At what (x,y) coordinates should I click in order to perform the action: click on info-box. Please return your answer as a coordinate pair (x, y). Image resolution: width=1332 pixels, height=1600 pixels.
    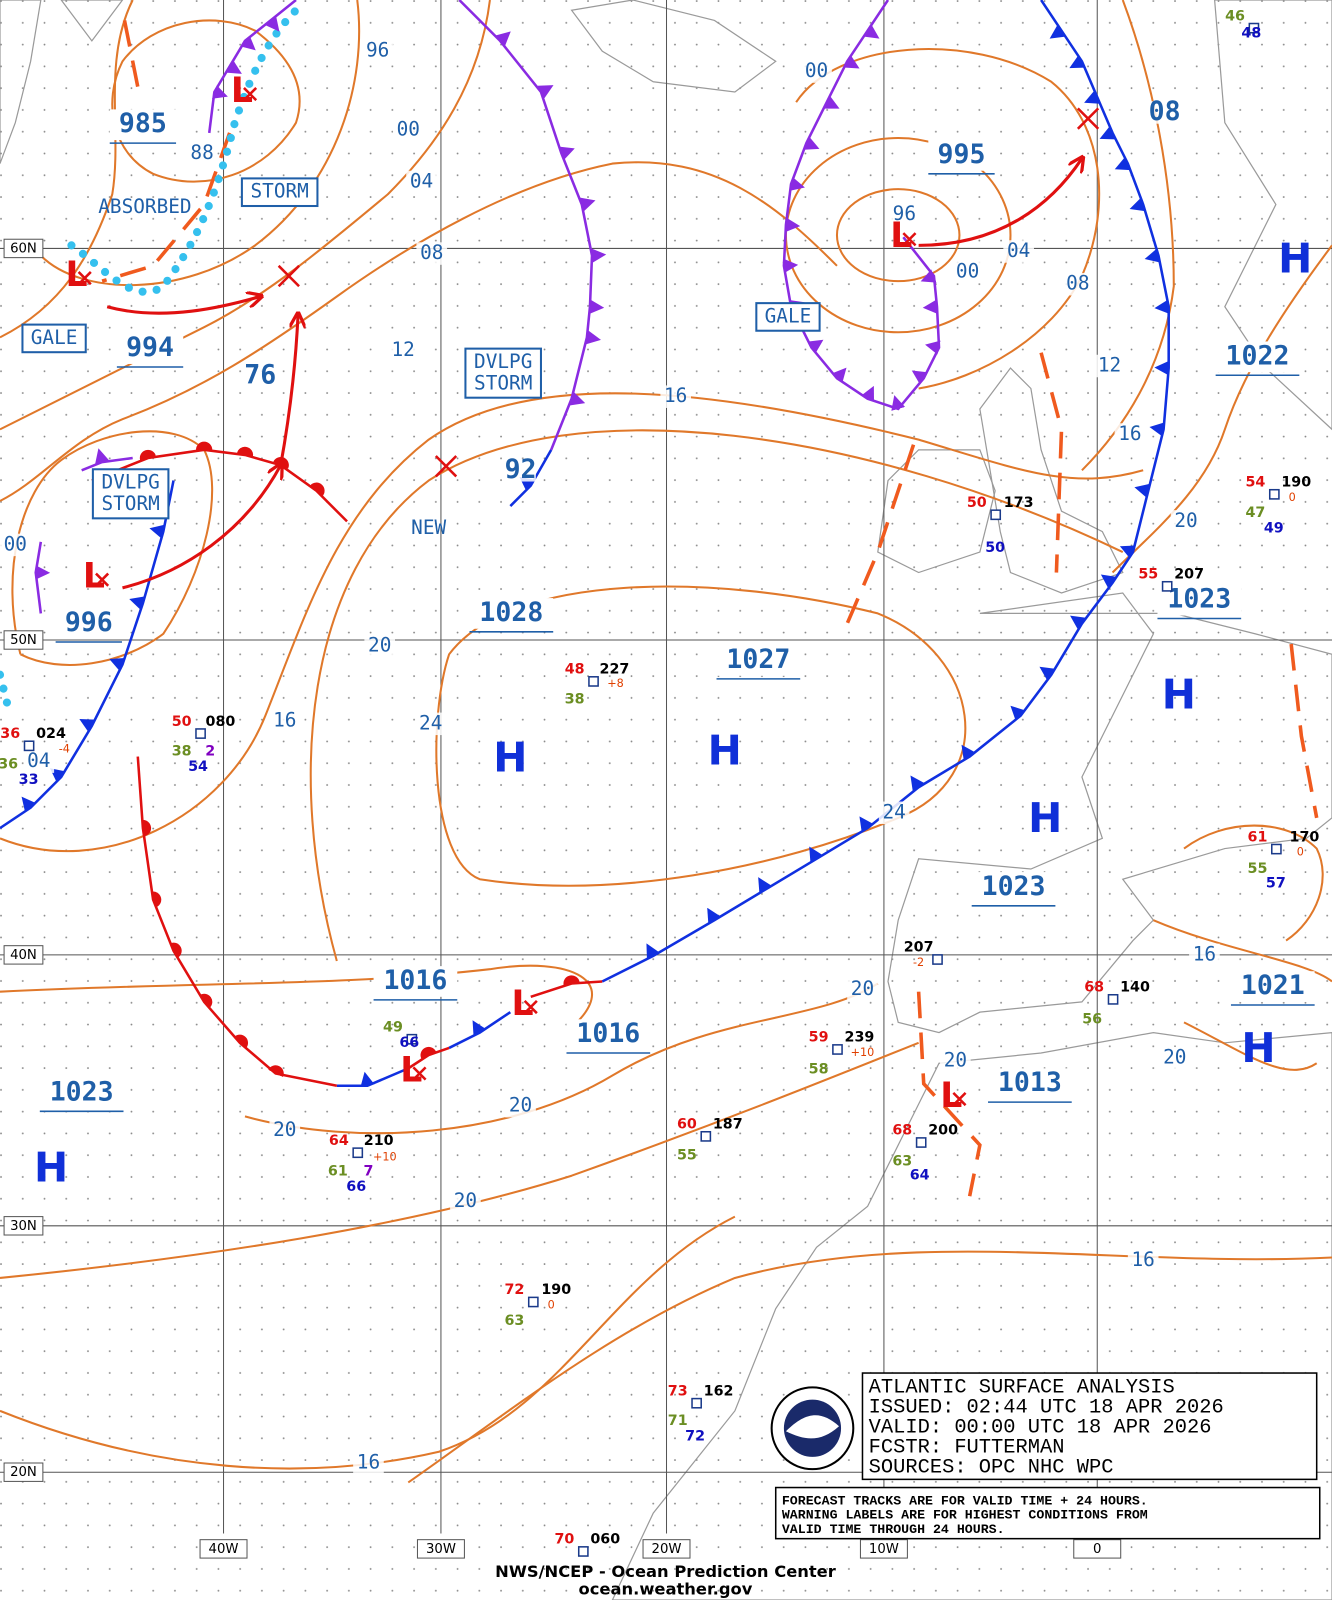
    Looking at the image, I should click on (1089, 1426).